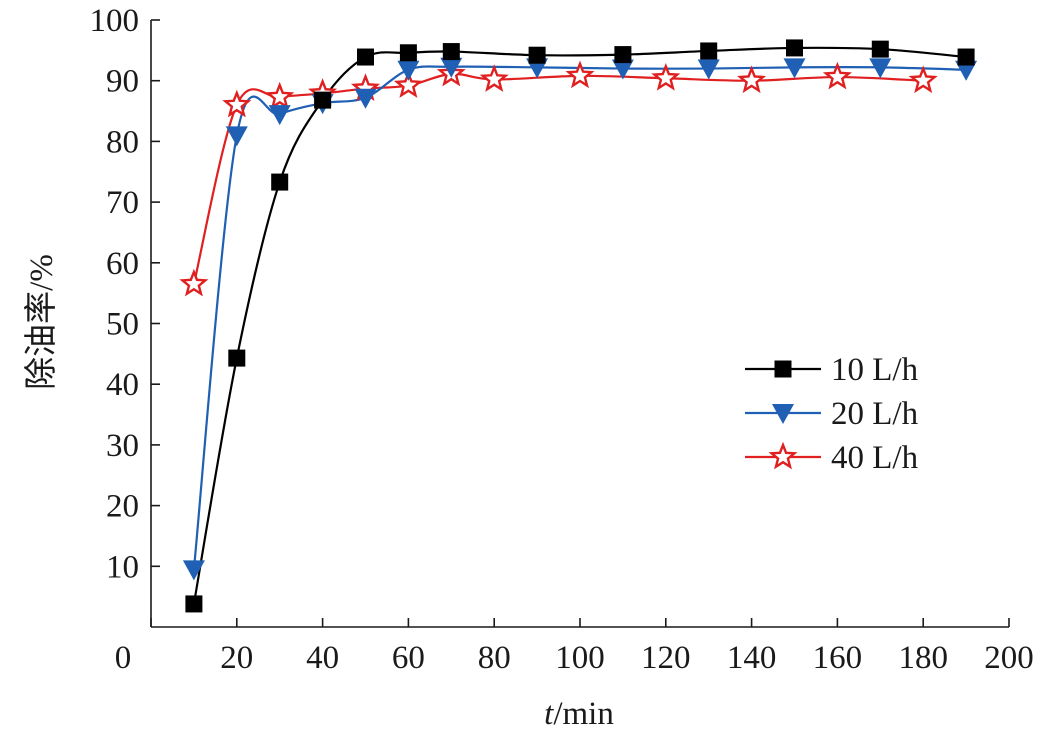 The height and width of the screenshot is (732, 1046). What do you see at coordinates (115, 21) in the screenshot?
I see `y-tick-label: 100` at bounding box center [115, 21].